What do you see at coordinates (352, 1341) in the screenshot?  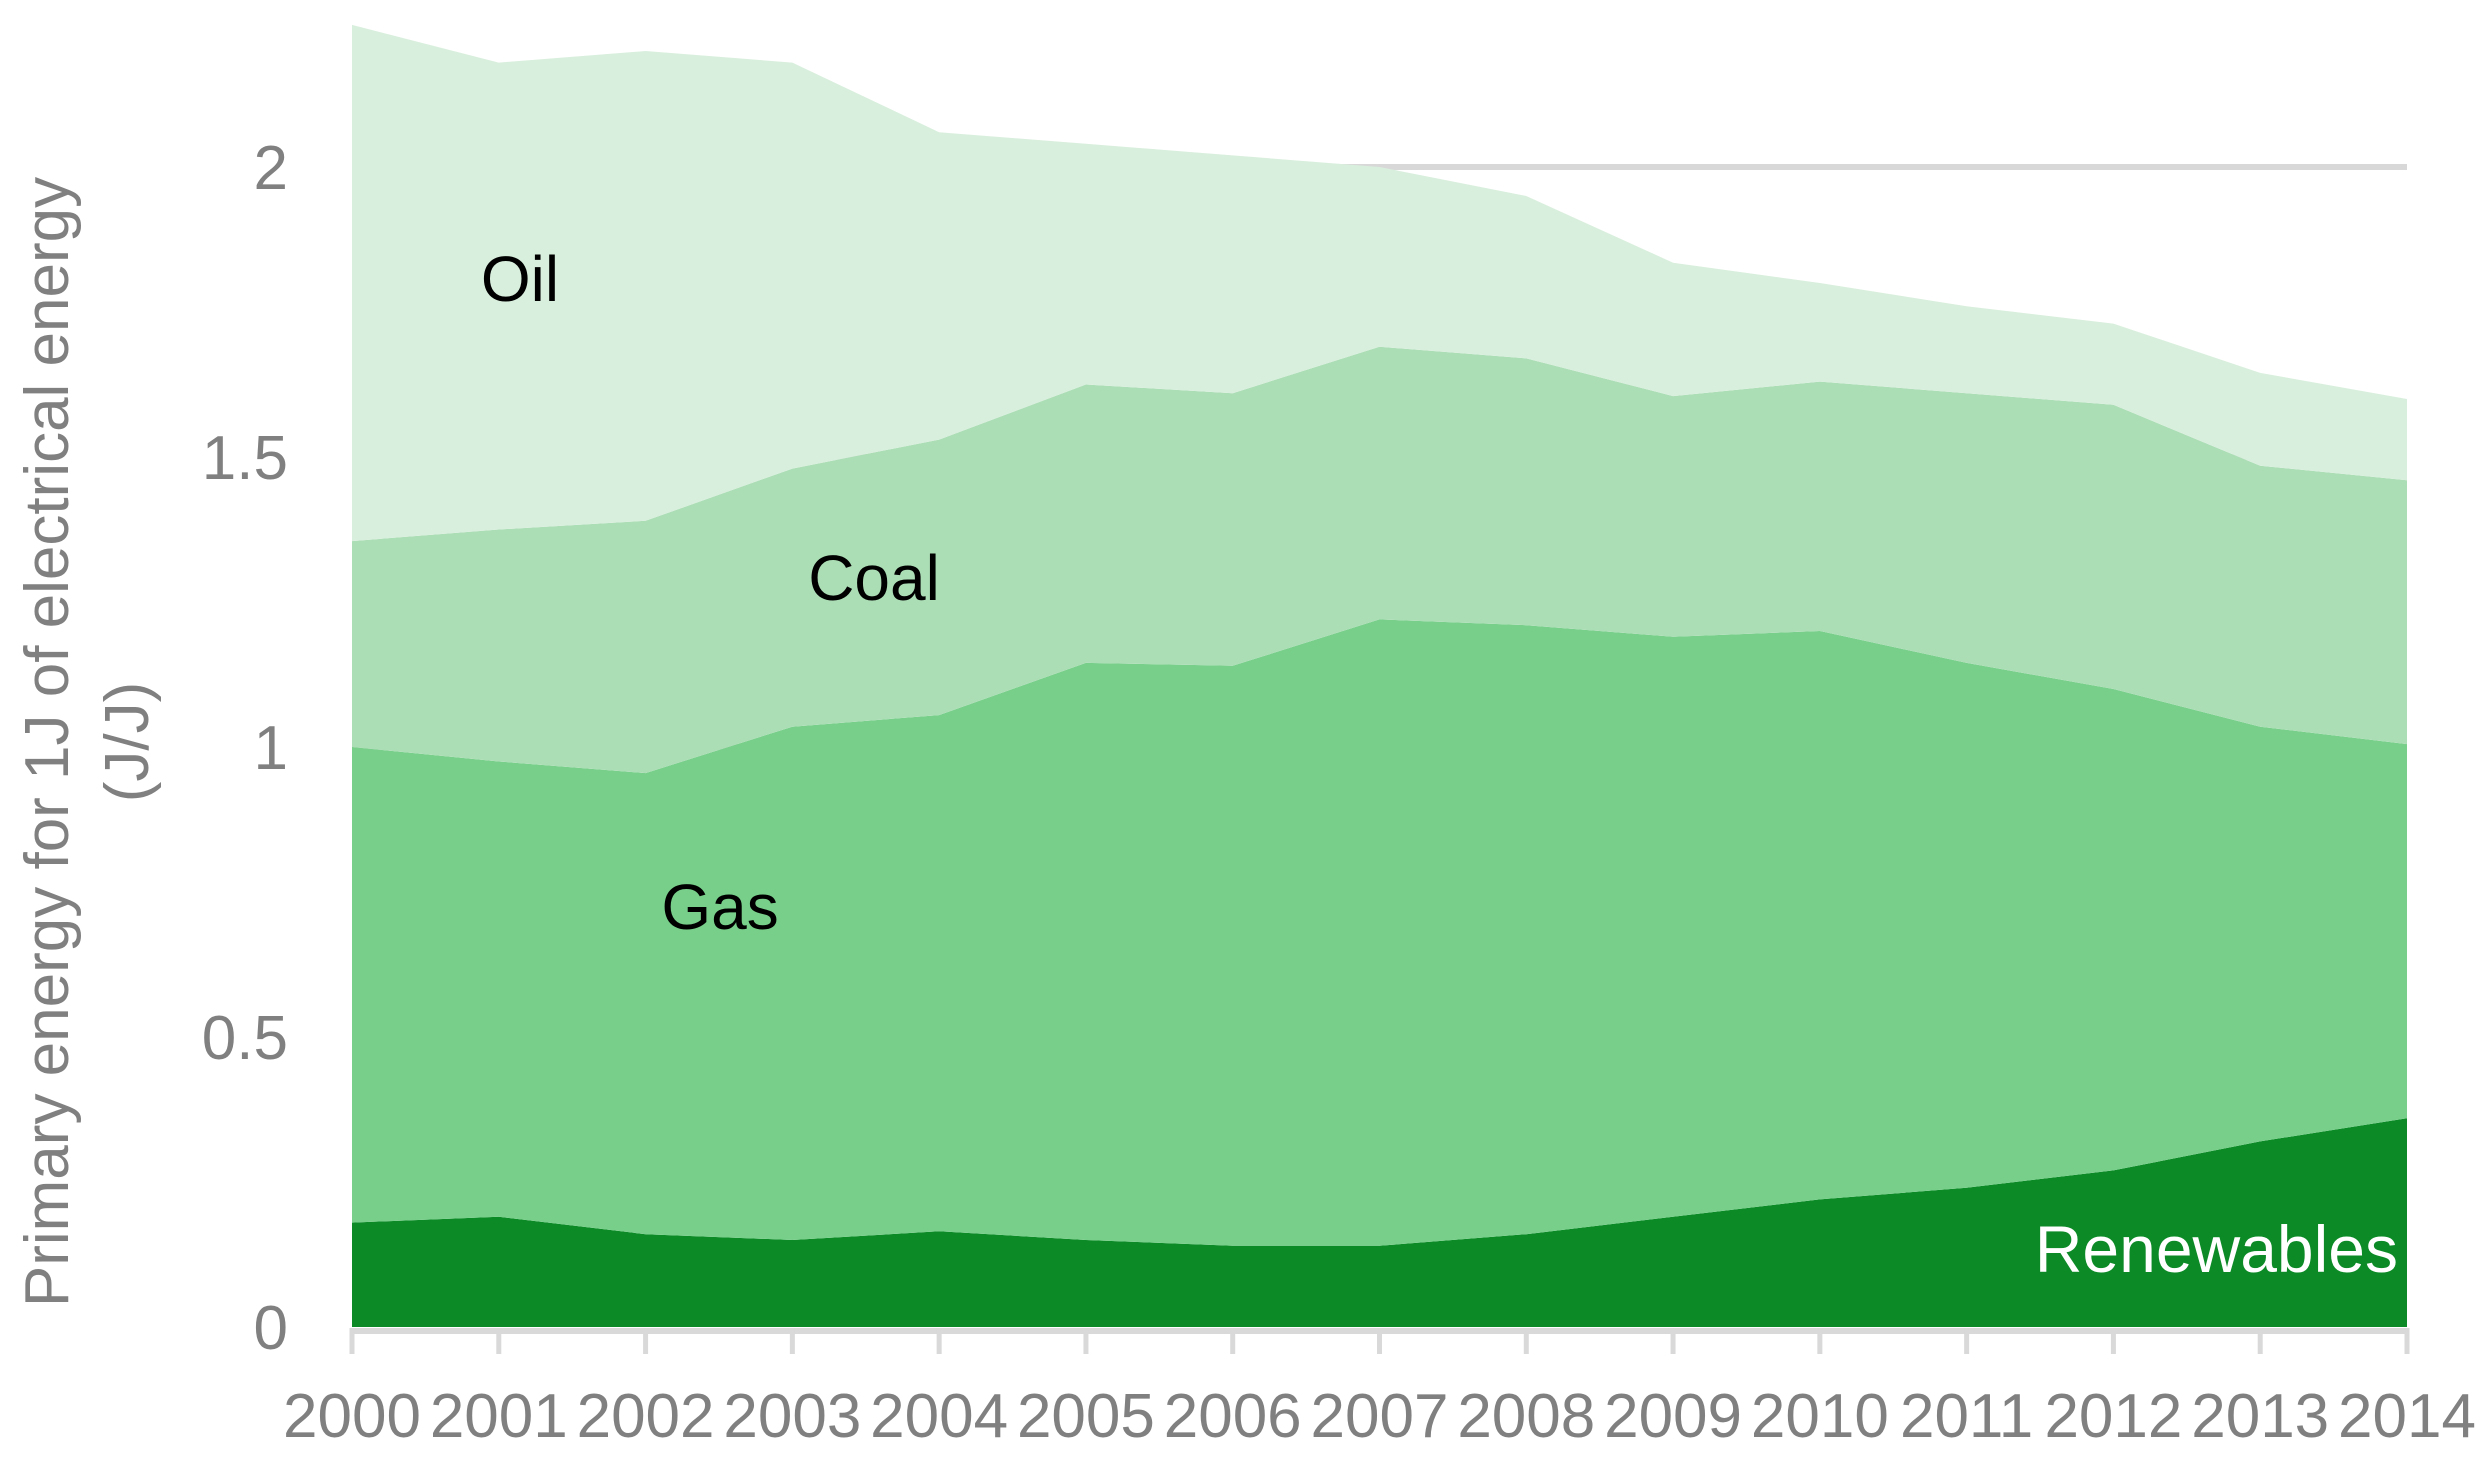 I see `x-tick-2000` at bounding box center [352, 1341].